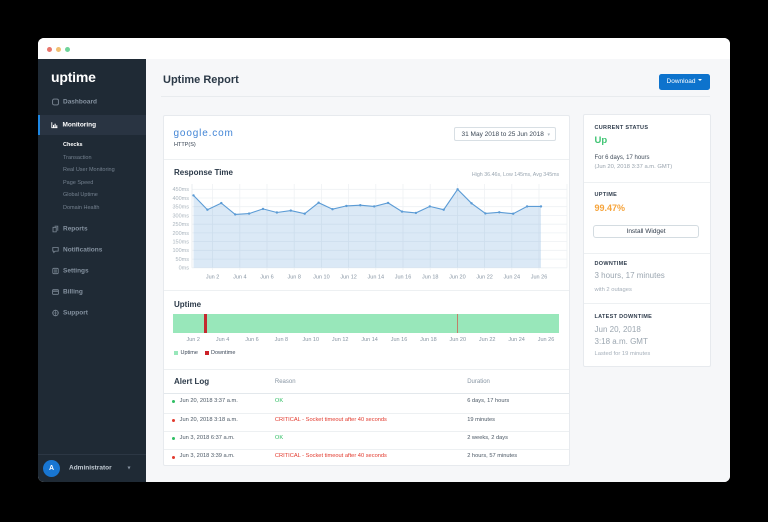  What do you see at coordinates (266, 278) in the screenshot?
I see `svg-text: Jun 6` at bounding box center [266, 278].